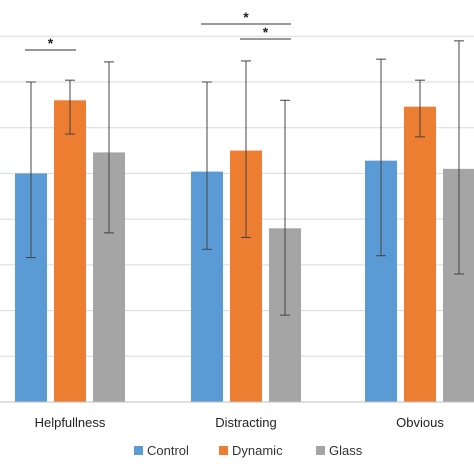 The height and width of the screenshot is (474, 474). I want to click on x-tick-label-helpfullness: Helpfullness, so click(70, 422).